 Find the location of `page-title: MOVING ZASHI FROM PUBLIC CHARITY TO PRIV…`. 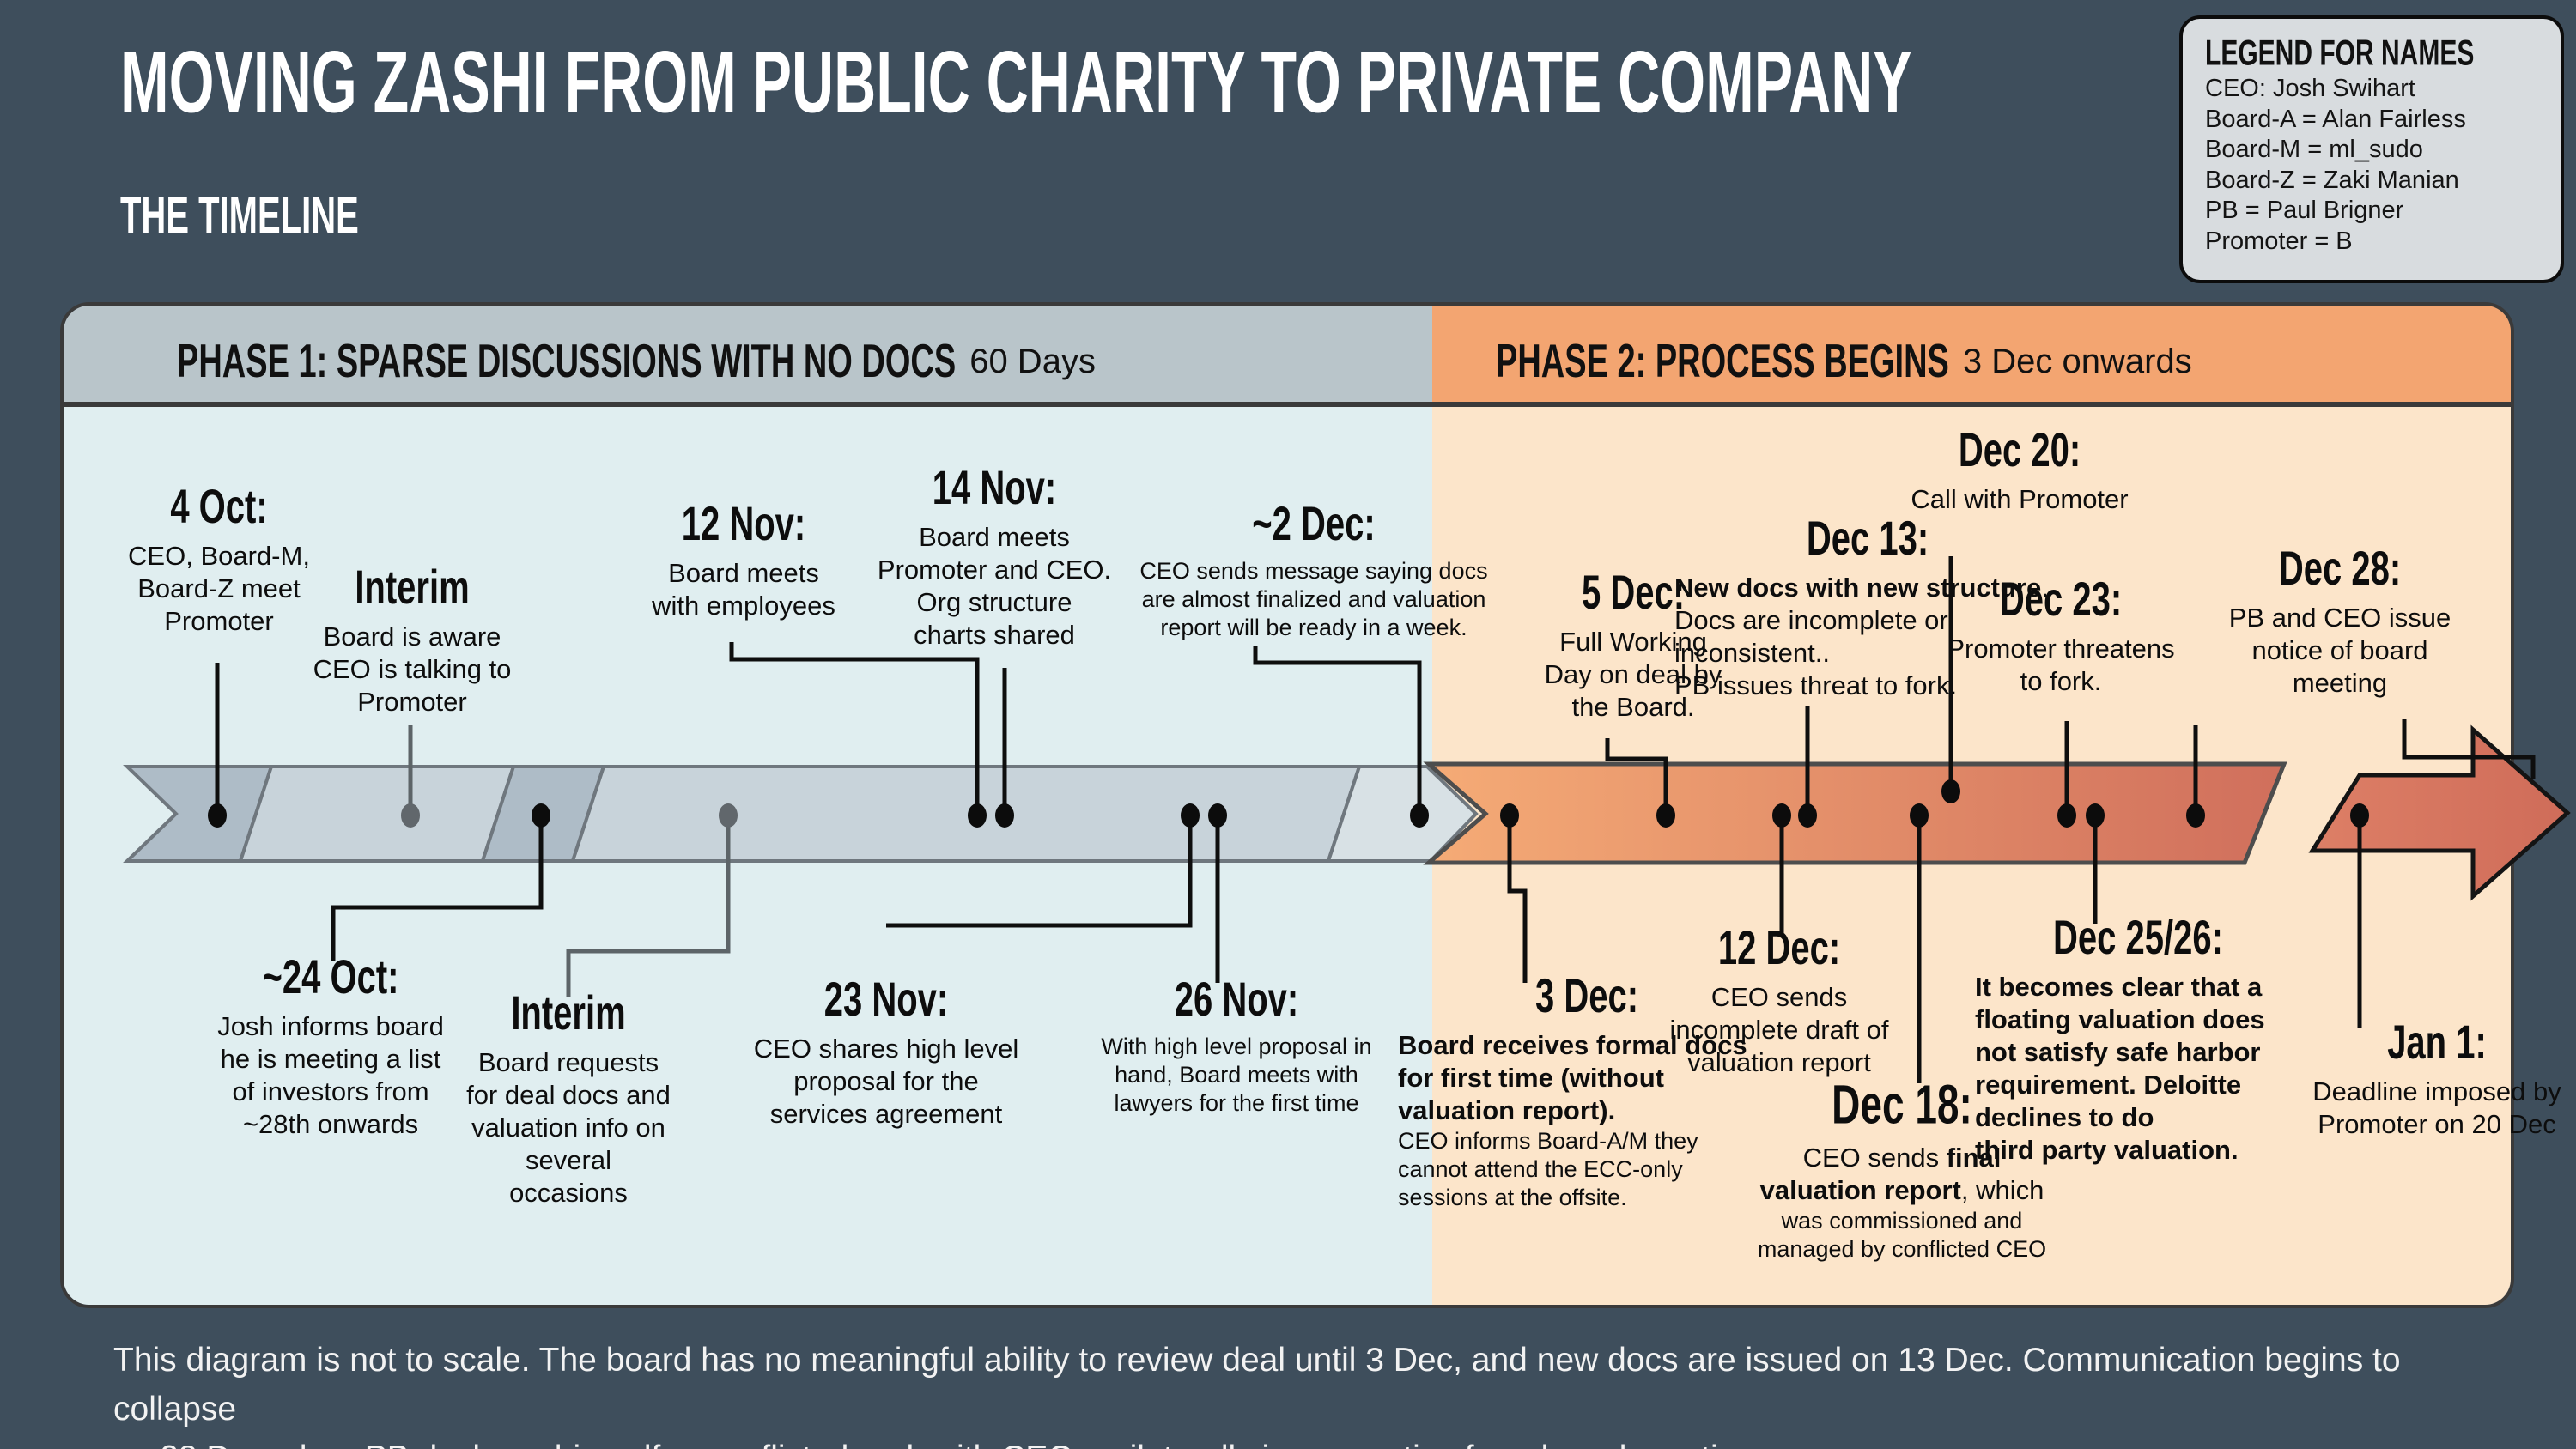

page-title: MOVING ZASHI FROM PUBLIC CHARITY TO PRIV… is located at coordinates (1016, 82).